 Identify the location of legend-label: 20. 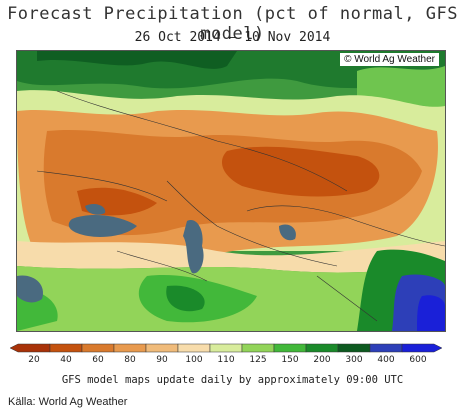
(34, 359).